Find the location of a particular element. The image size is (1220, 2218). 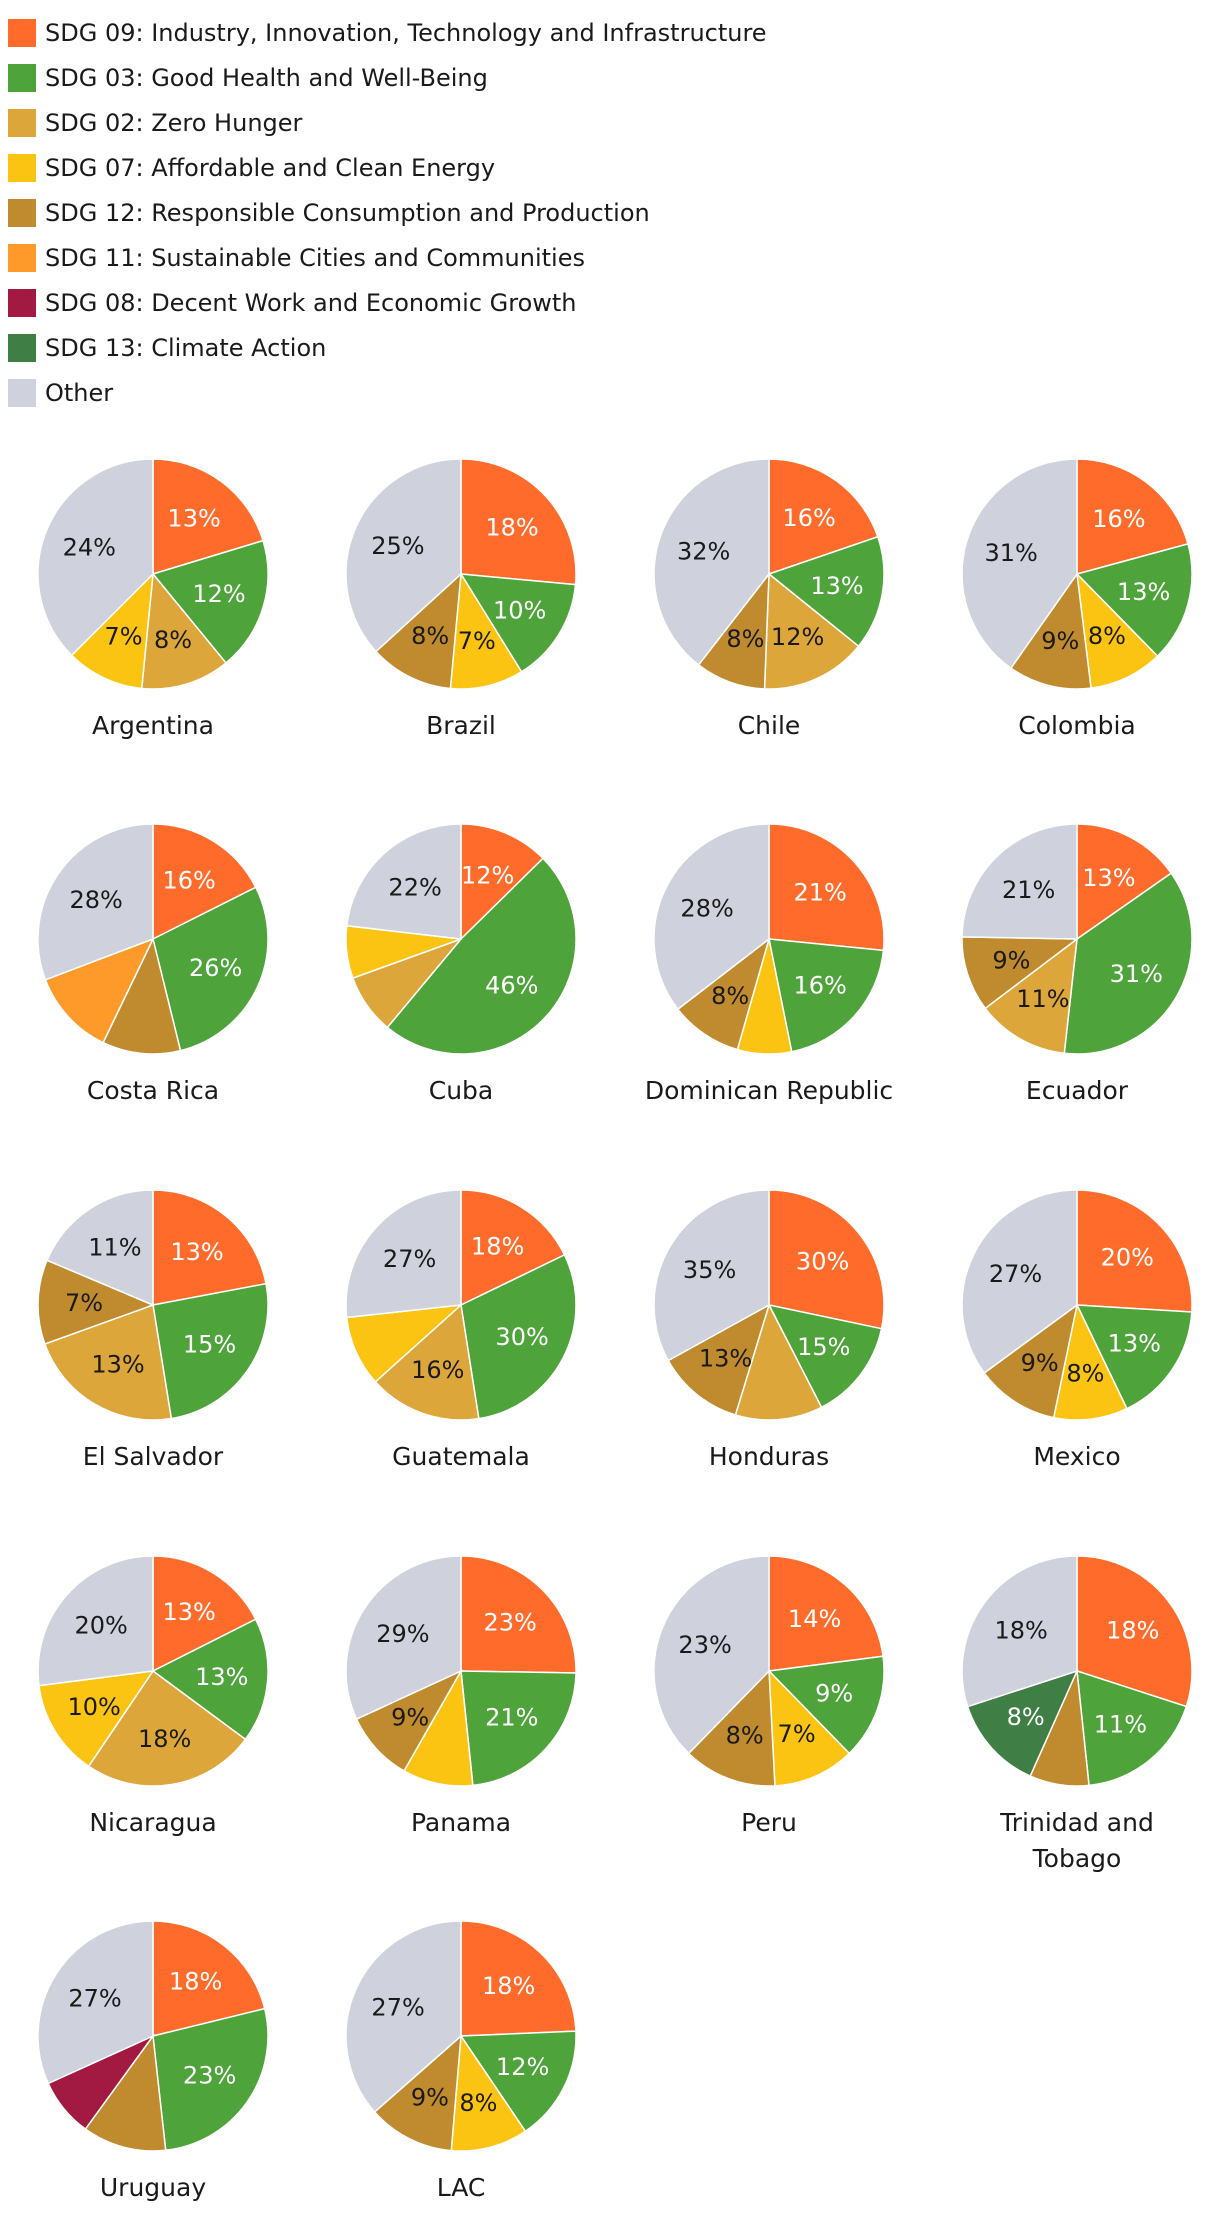

pie-title: Panama is located at coordinates (461, 1822).